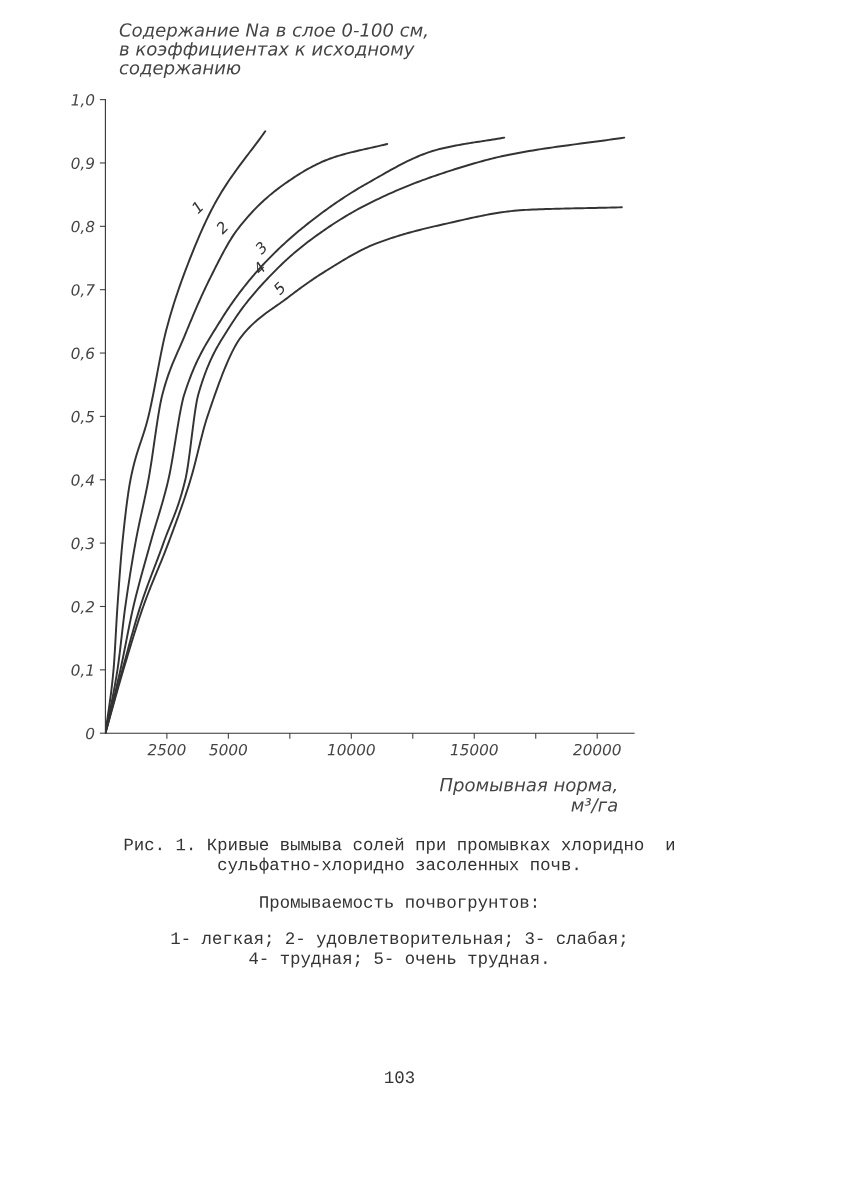 The width and height of the screenshot is (850, 1200). I want to click on x-tick-label: 5000, so click(228, 749).